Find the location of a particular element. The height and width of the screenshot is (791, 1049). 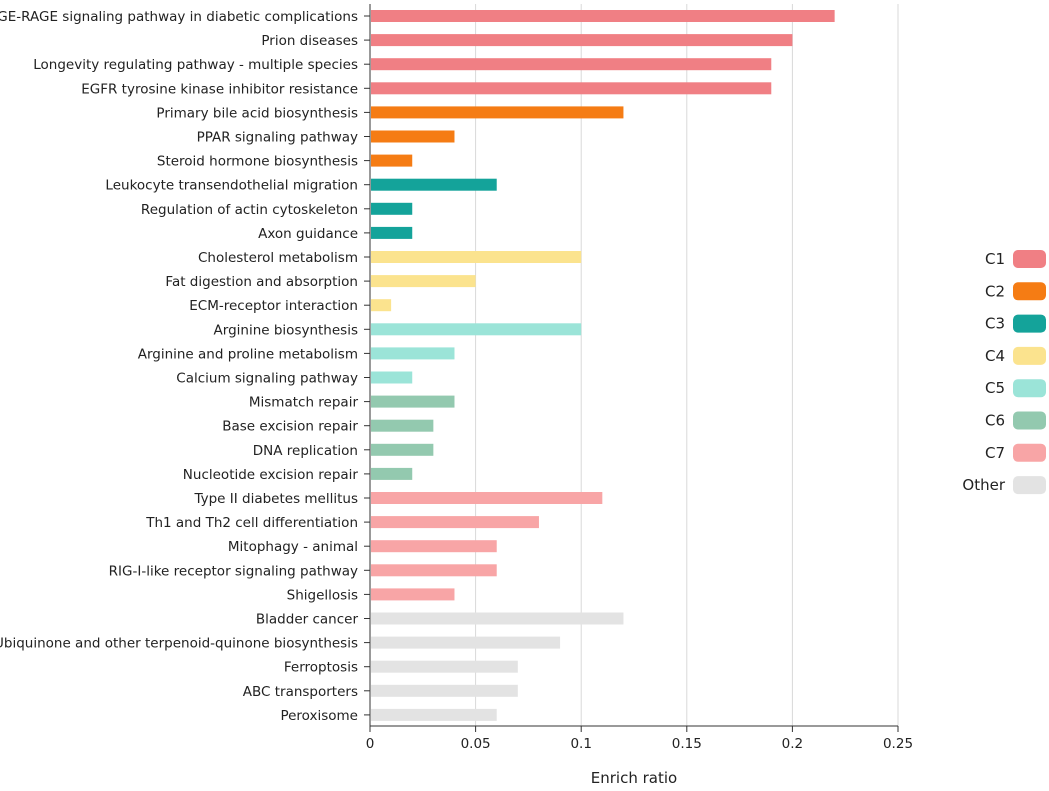

category-label: Th1 and Th2 cell differentiation is located at coordinates (251, 523).